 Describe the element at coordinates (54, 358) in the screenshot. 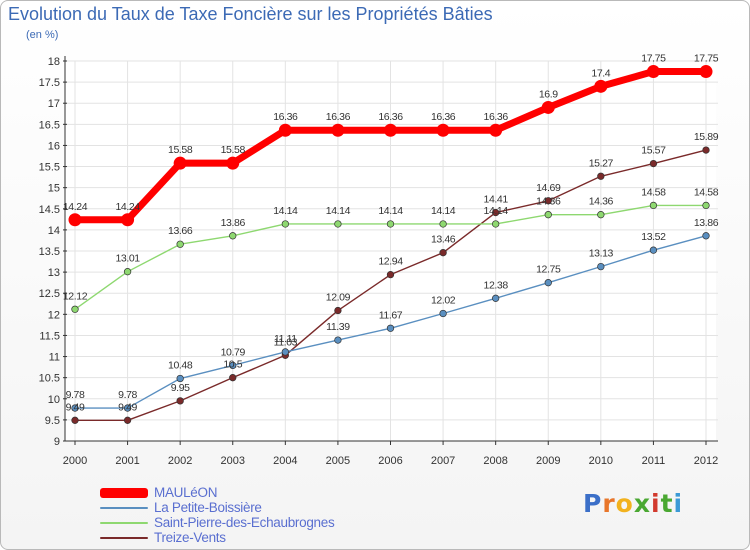

I see `y-tick-label: 11` at that location.